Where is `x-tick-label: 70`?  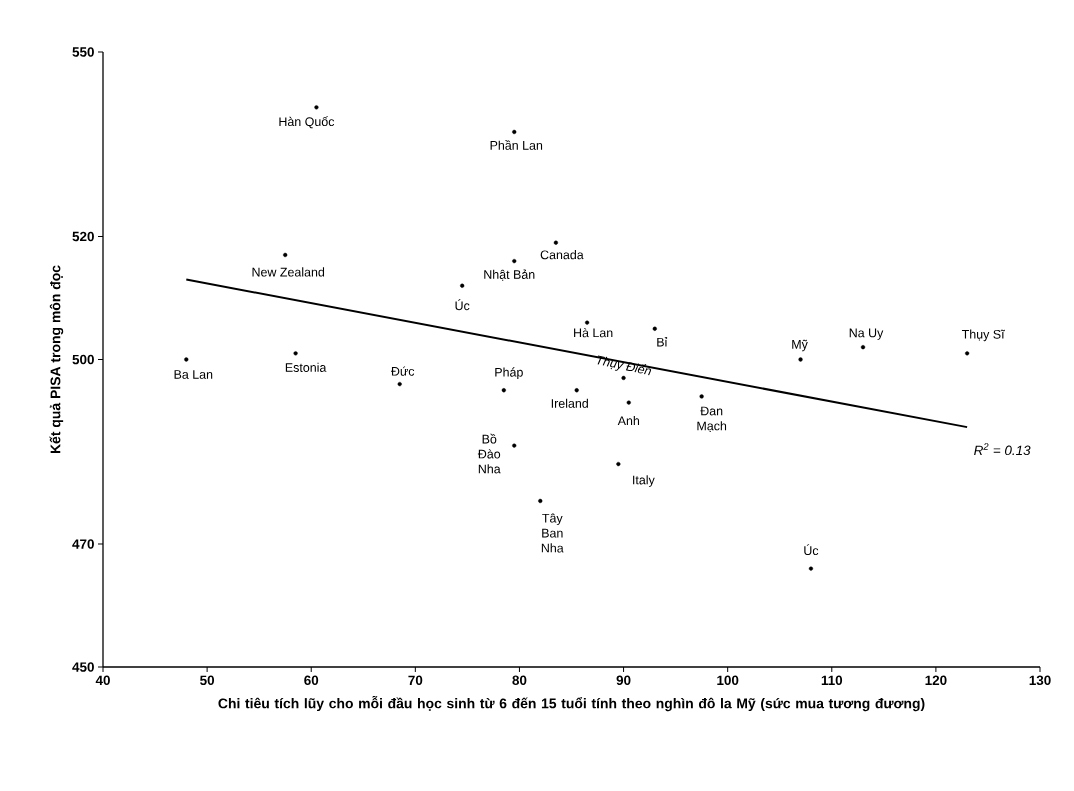
x-tick-label: 70 is located at coordinates (415, 680).